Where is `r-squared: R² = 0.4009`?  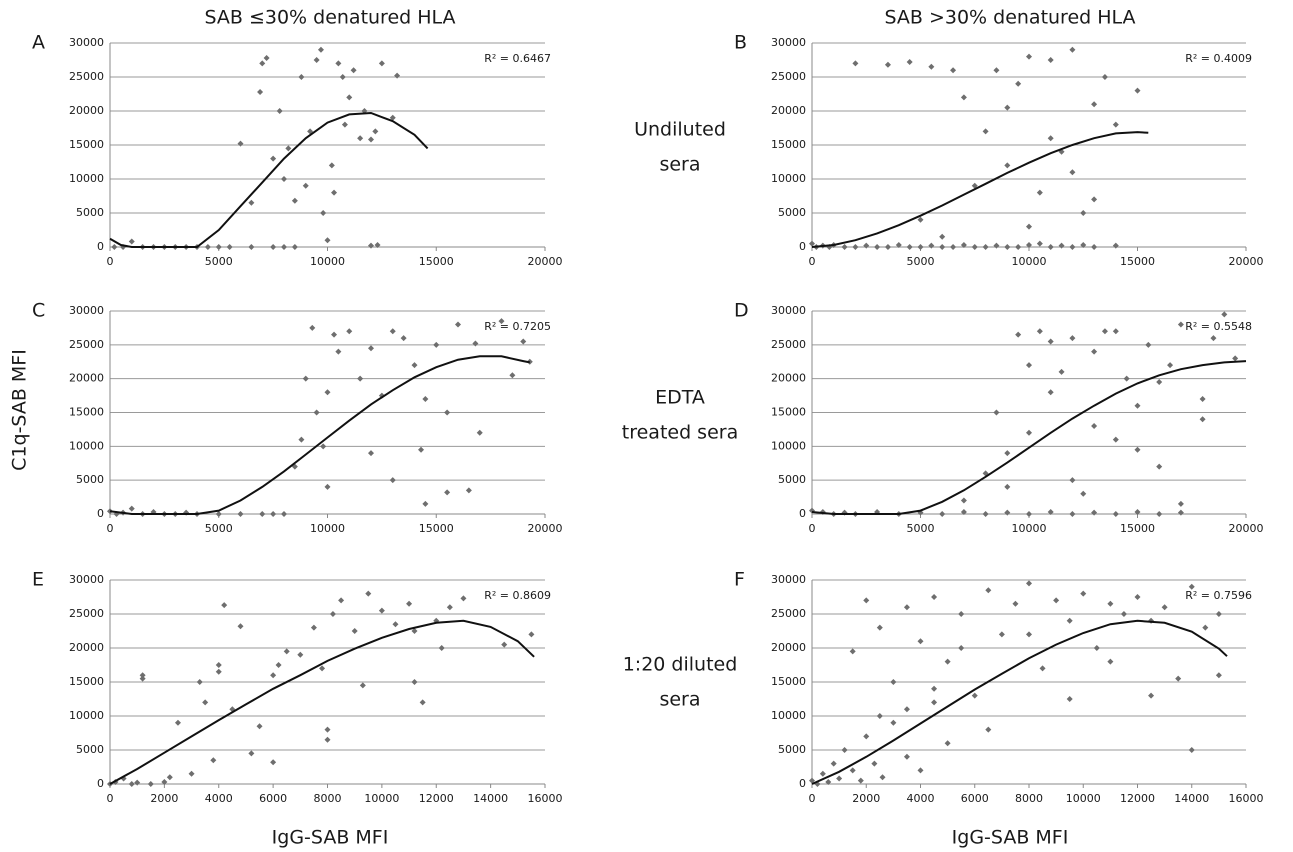
r-squared: R² = 0.4009 is located at coordinates (1218, 58).